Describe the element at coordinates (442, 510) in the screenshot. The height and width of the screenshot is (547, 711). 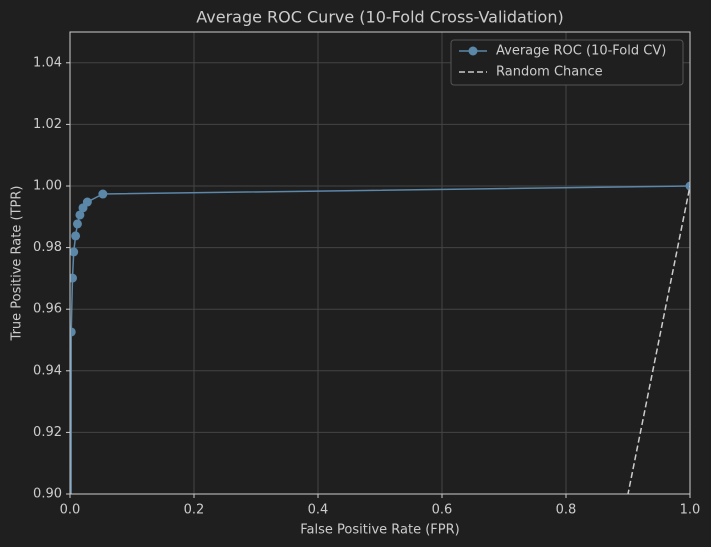
I see `x-tick-label: 0.6` at that location.